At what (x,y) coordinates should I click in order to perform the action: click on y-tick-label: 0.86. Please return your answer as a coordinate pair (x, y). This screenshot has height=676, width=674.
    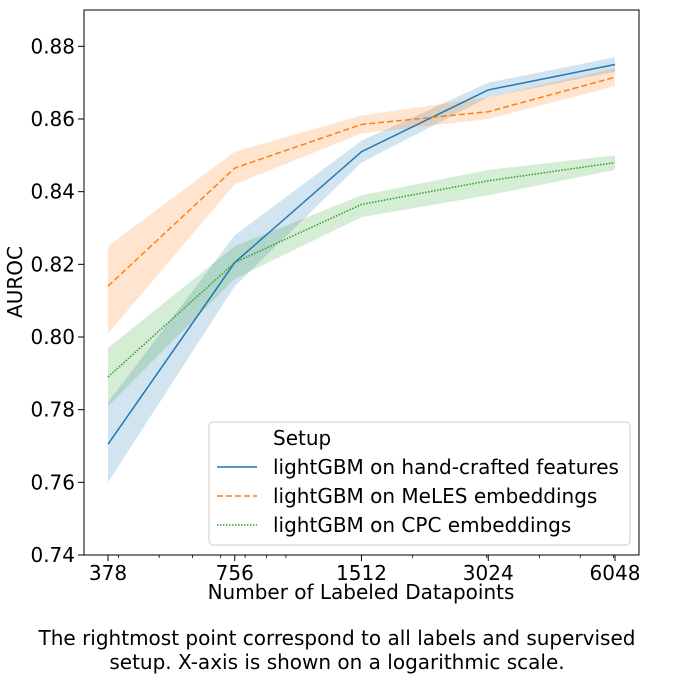
    Looking at the image, I should click on (52, 119).